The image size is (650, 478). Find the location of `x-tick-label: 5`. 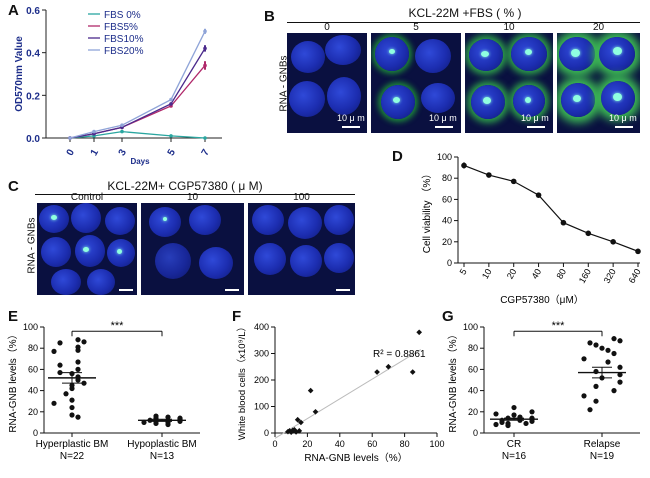

x-tick-label: 5 is located at coordinates (172, 152).